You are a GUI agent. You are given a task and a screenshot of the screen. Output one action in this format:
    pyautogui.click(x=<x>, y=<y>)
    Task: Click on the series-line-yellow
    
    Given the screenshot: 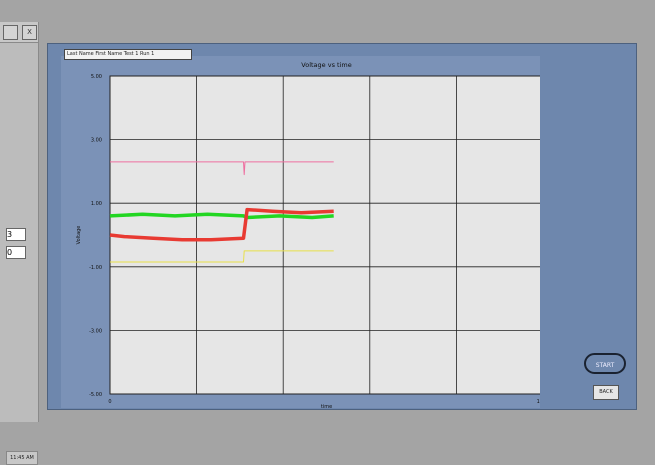 What is the action you would take?
    pyautogui.click(x=222, y=256)
    